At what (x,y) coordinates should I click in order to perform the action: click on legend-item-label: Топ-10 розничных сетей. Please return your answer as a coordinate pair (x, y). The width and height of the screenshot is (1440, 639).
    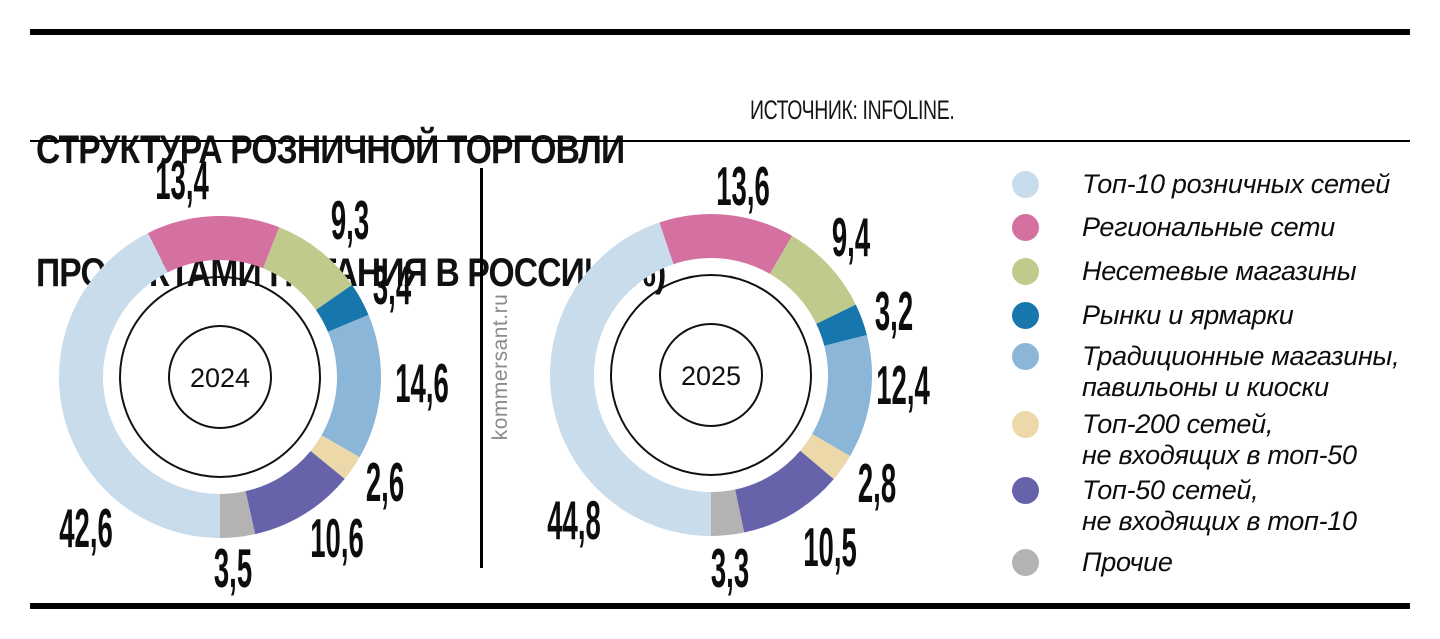
    Looking at the image, I should click on (1236, 184).